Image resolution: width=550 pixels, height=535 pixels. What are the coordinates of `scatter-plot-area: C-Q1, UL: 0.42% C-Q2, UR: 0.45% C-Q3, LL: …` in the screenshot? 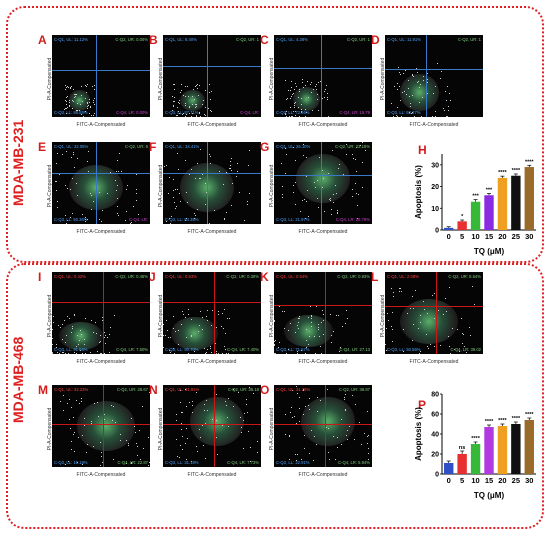 It's located at (101, 313).